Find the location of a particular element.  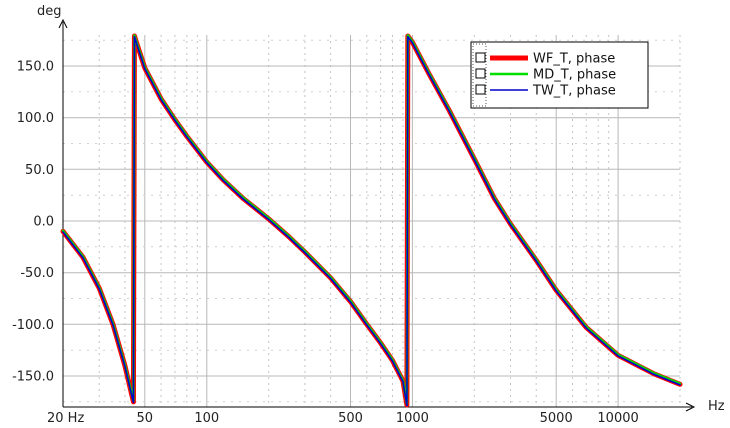

y-tick-label: 0.0 is located at coordinates (43, 222).